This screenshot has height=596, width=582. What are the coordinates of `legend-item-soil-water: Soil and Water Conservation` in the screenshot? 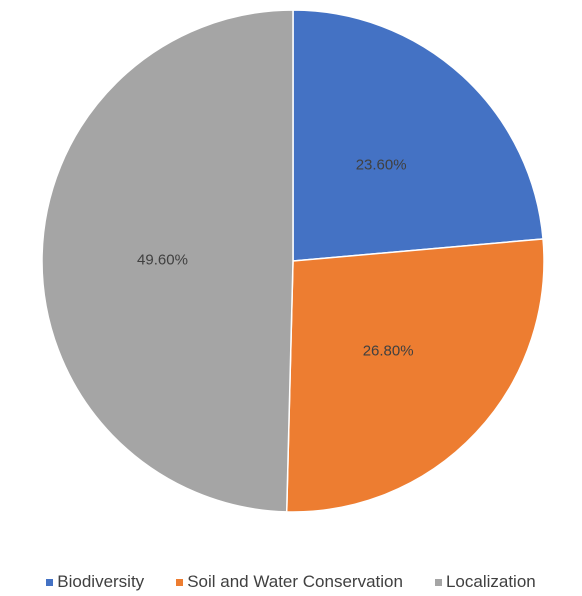 It's located at (289, 582).